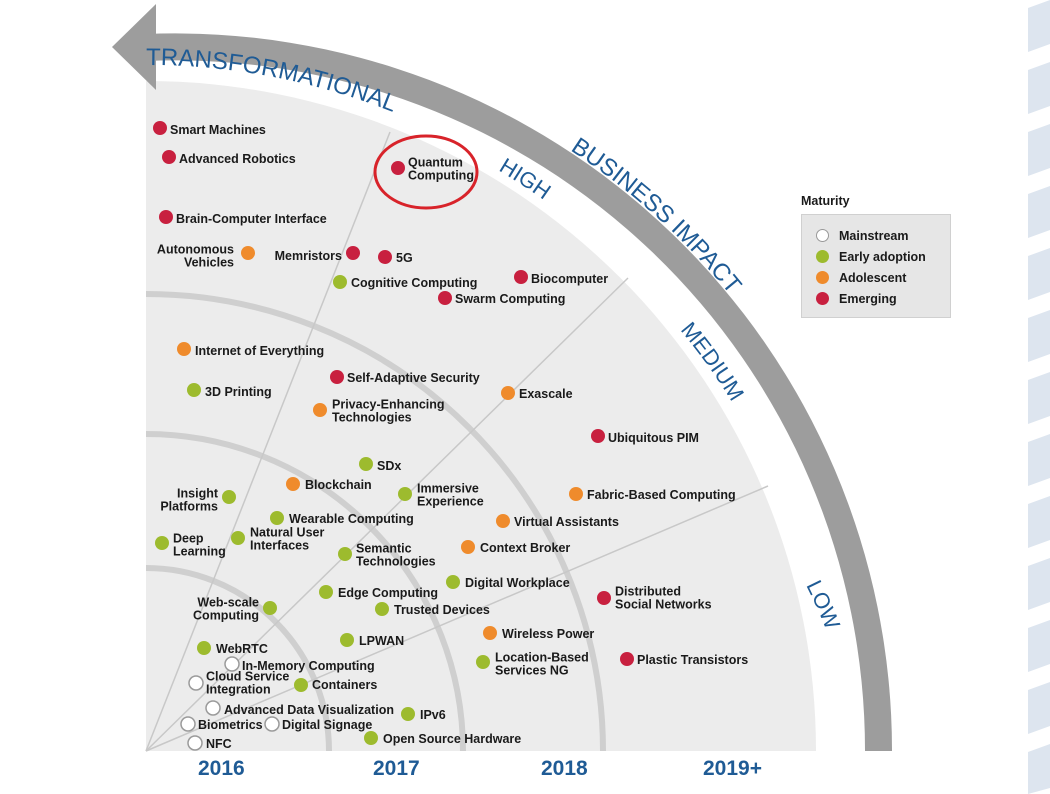 Image resolution: width=1050 pixels, height=794 pixels. What do you see at coordinates (537, 393) in the screenshot?
I see `tech-item-exascale: Exascale` at bounding box center [537, 393].